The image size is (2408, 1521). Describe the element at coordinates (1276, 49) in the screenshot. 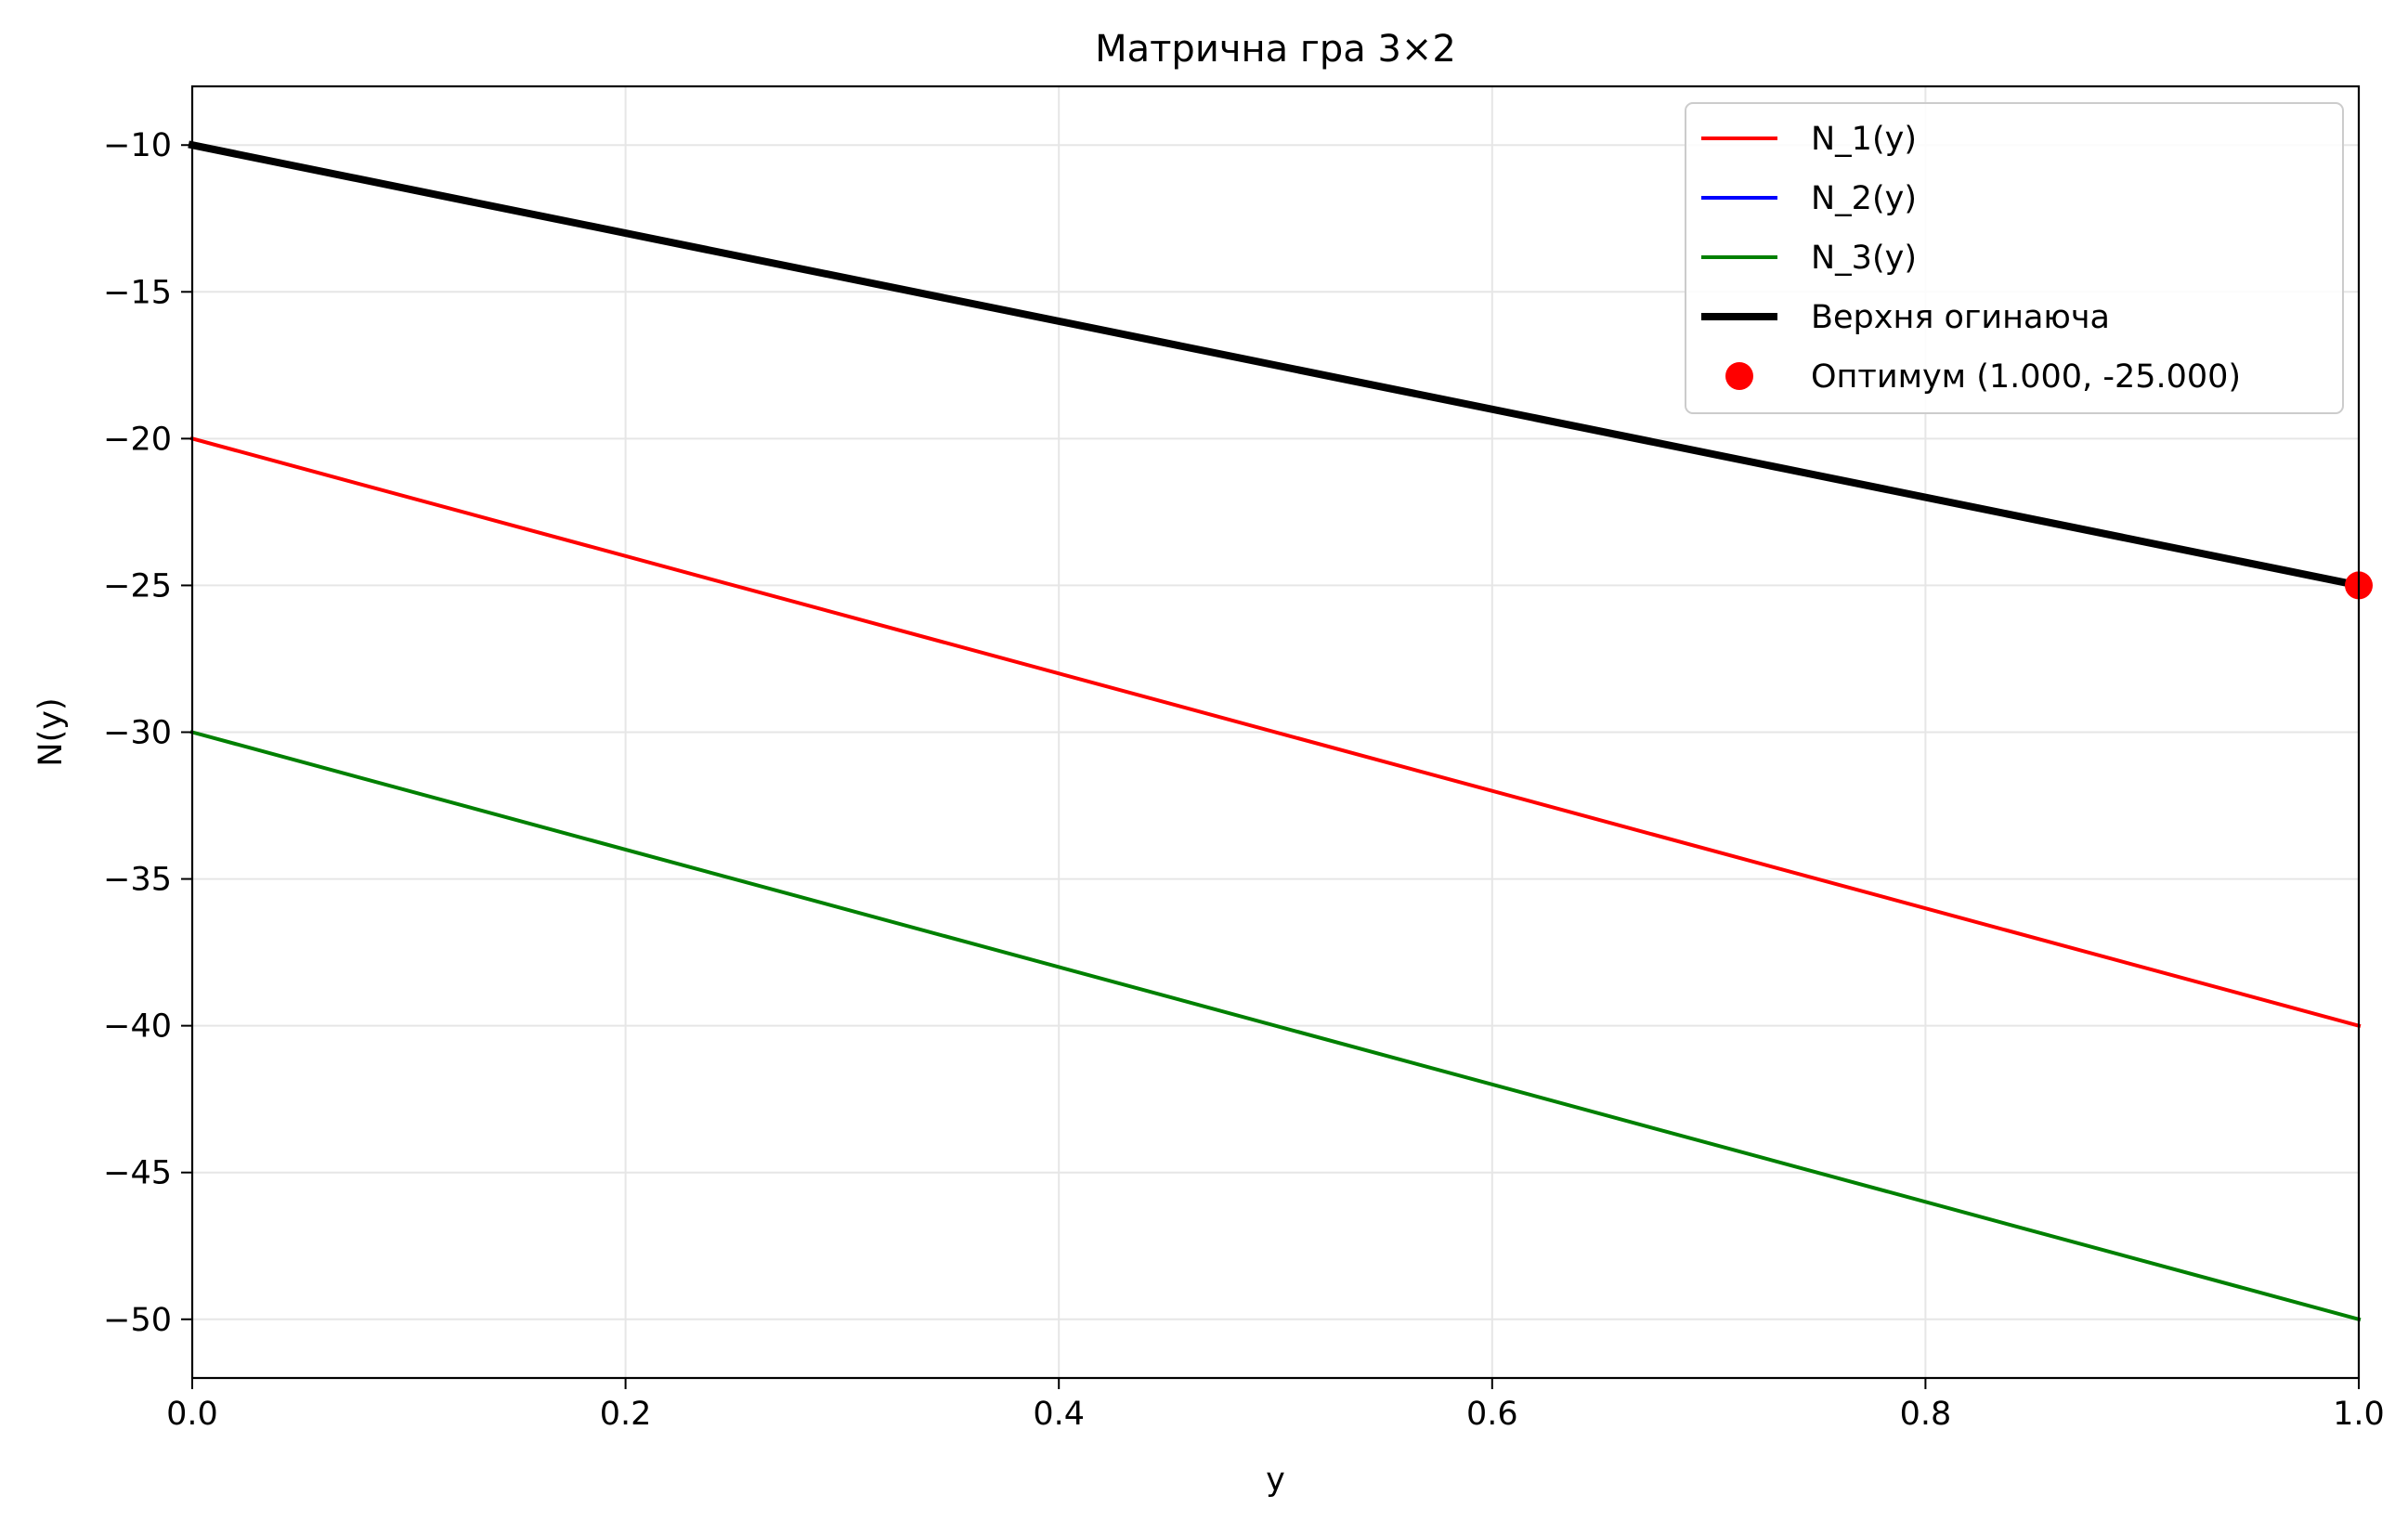

I see `chart-title: Матрична гра 3×2` at that location.